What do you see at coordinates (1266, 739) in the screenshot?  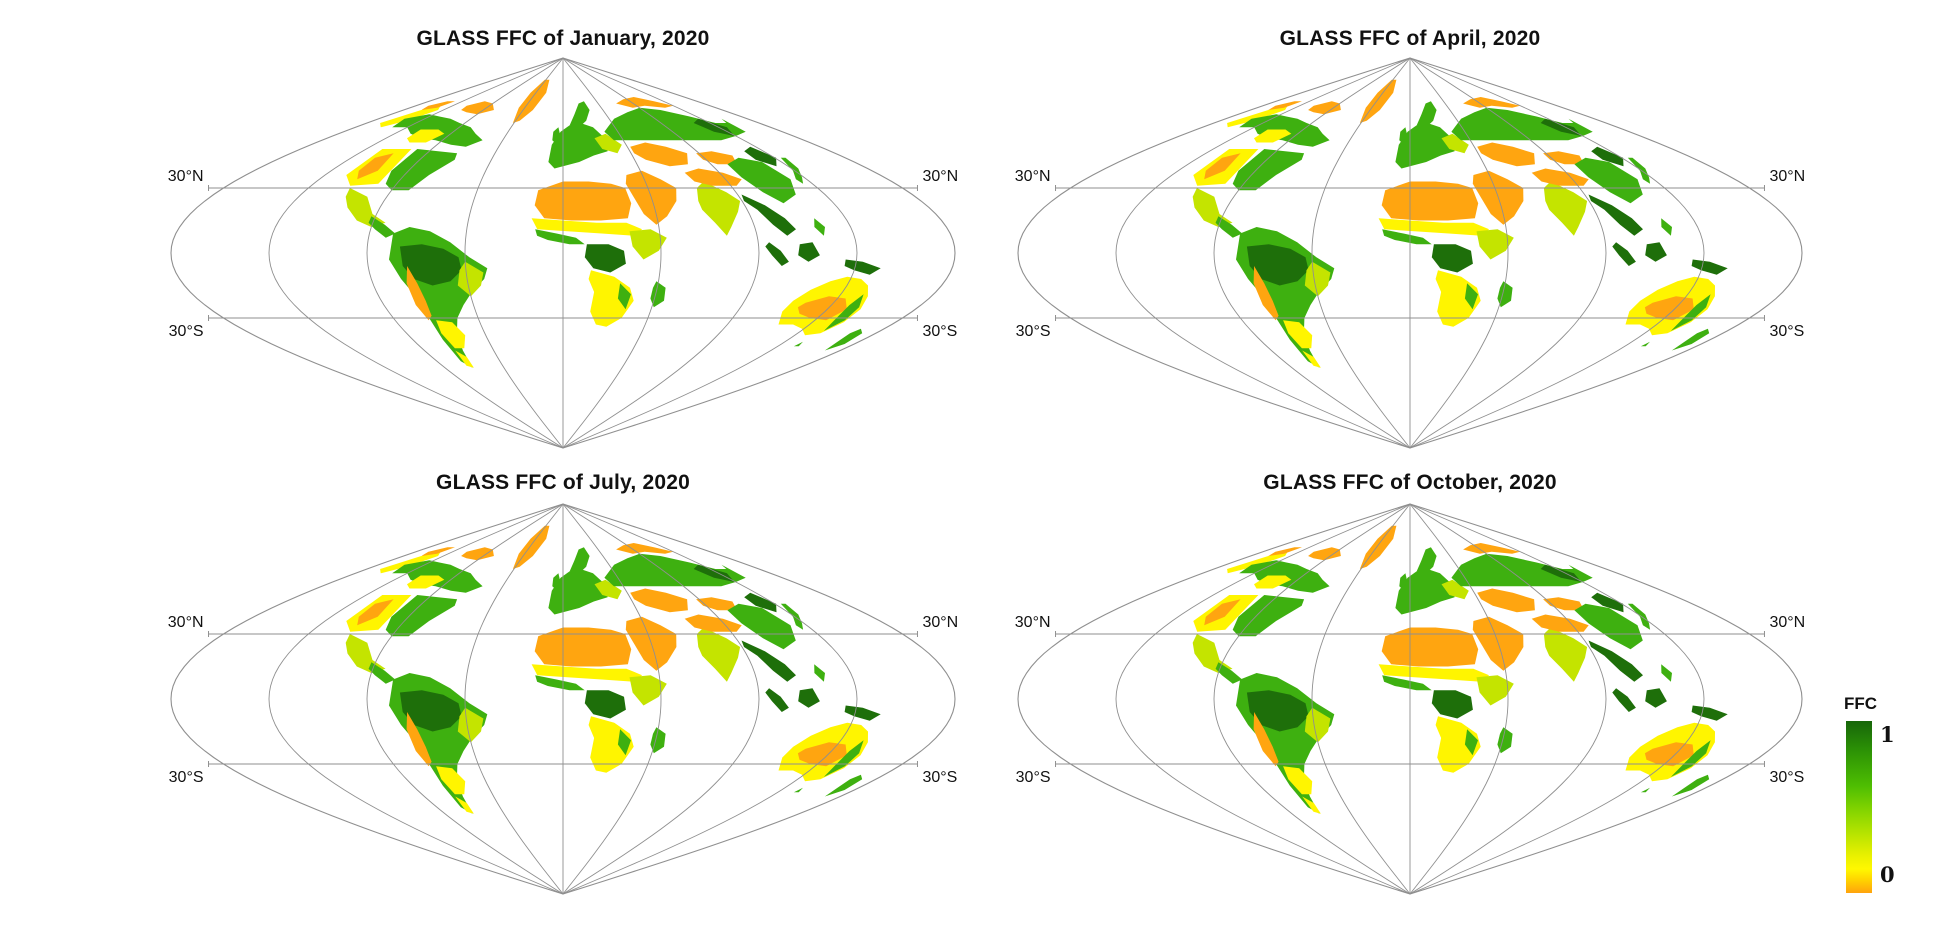 I see `region-andes` at bounding box center [1266, 739].